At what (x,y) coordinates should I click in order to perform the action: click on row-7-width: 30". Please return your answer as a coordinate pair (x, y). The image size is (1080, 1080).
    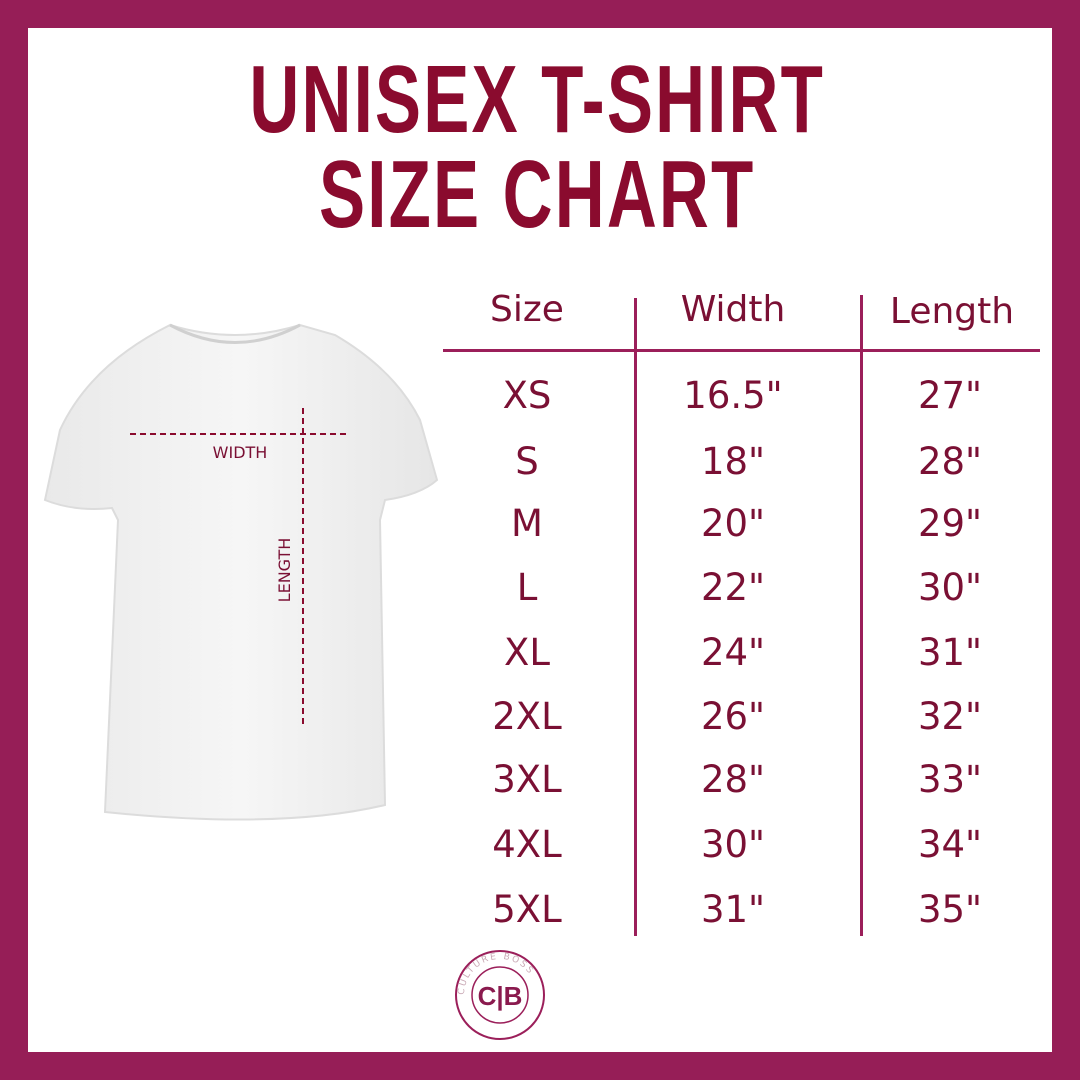
    Looking at the image, I should click on (733, 844).